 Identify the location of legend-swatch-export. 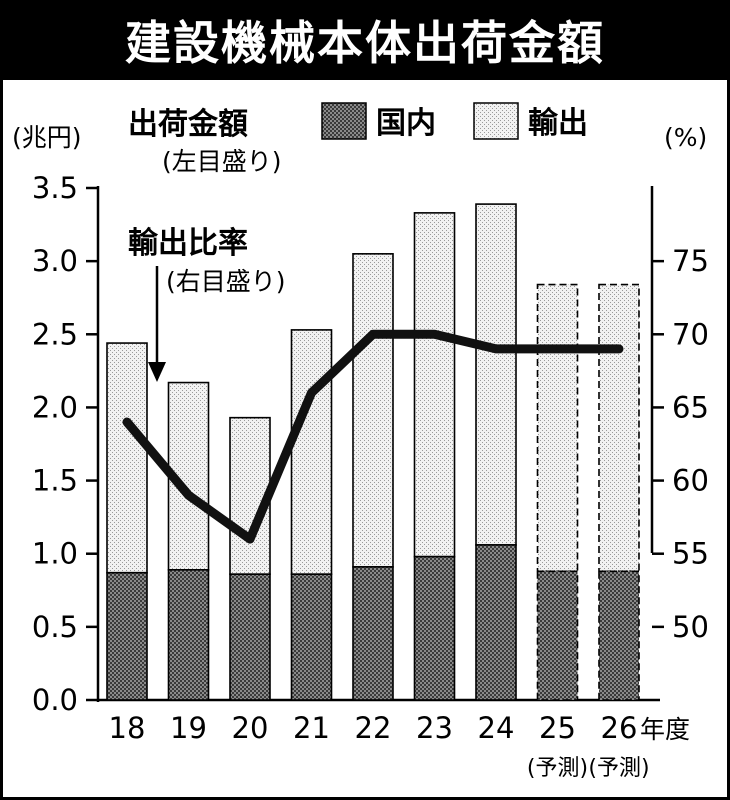
(496, 121).